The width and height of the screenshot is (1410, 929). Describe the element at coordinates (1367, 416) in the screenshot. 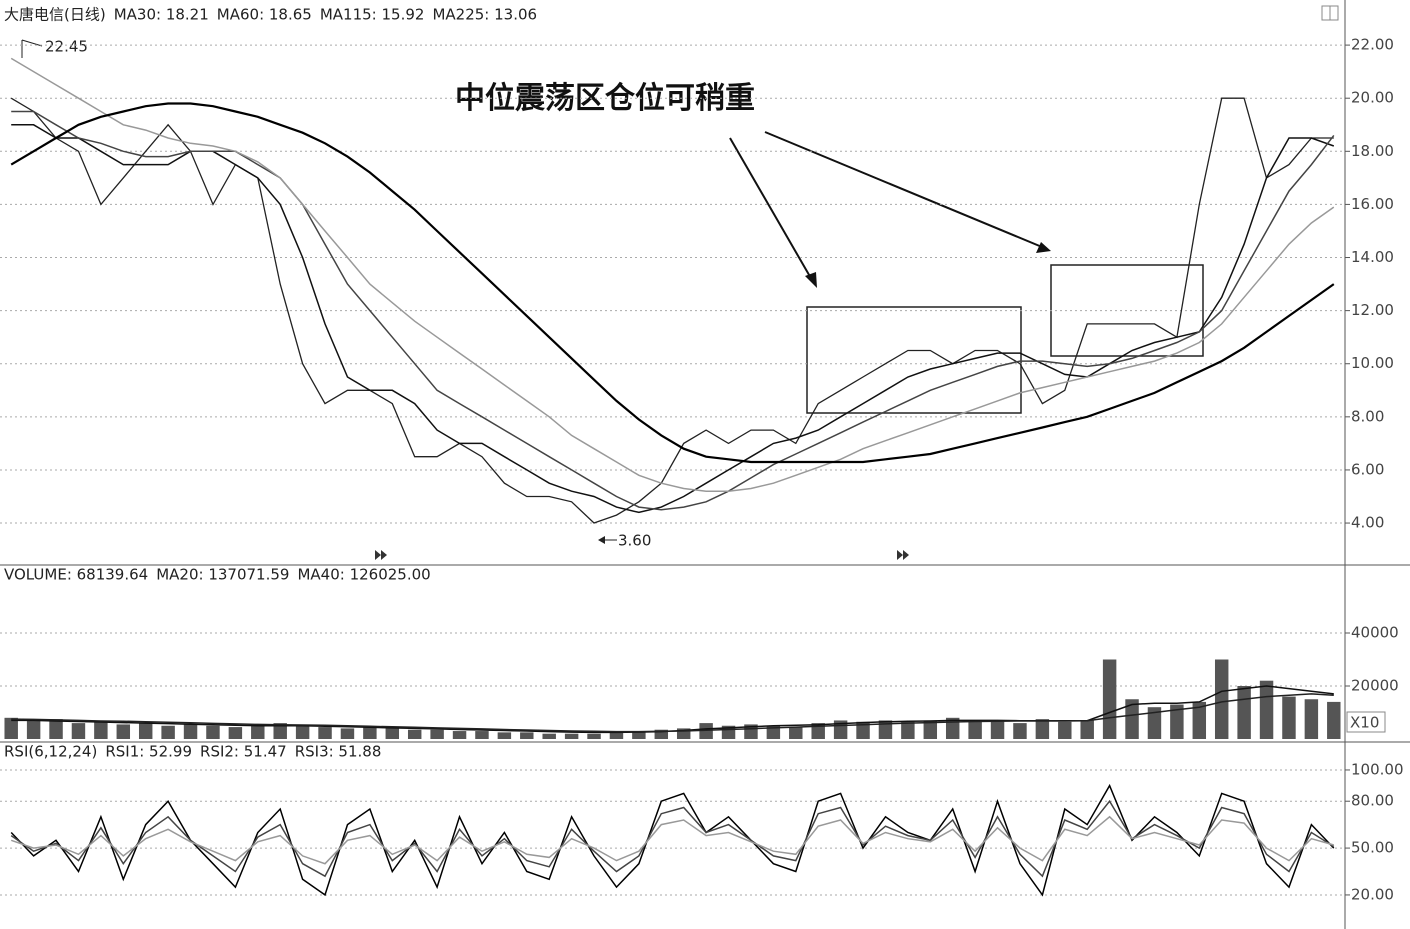

I see `y-tick-label: 8.00` at that location.